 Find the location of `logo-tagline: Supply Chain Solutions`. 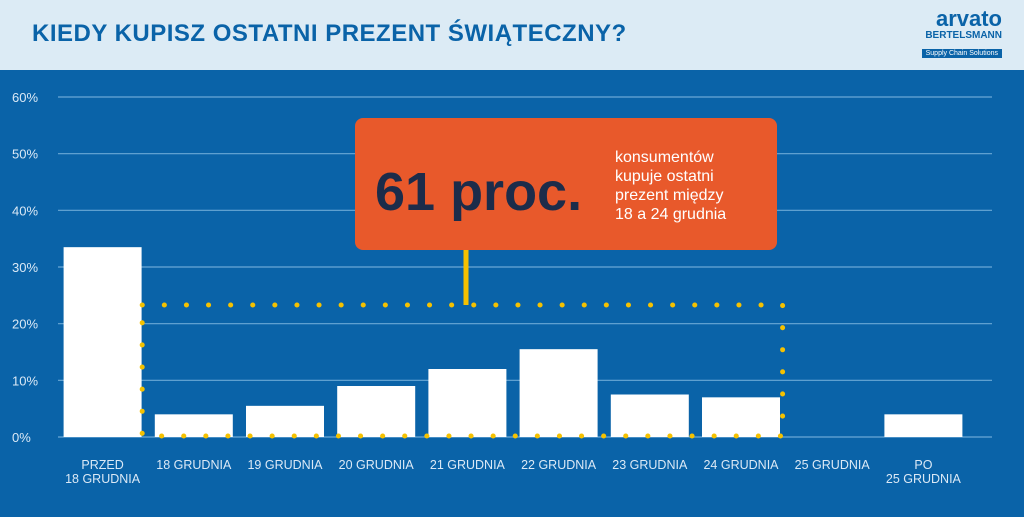

logo-tagline: Supply Chain Solutions is located at coordinates (961, 53).